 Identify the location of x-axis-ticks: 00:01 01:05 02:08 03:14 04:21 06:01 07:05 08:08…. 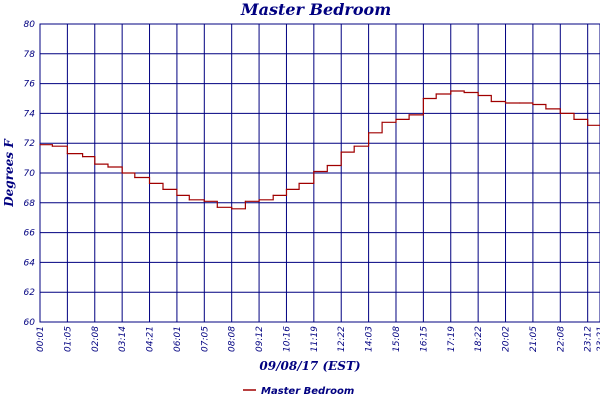
(318, 339).